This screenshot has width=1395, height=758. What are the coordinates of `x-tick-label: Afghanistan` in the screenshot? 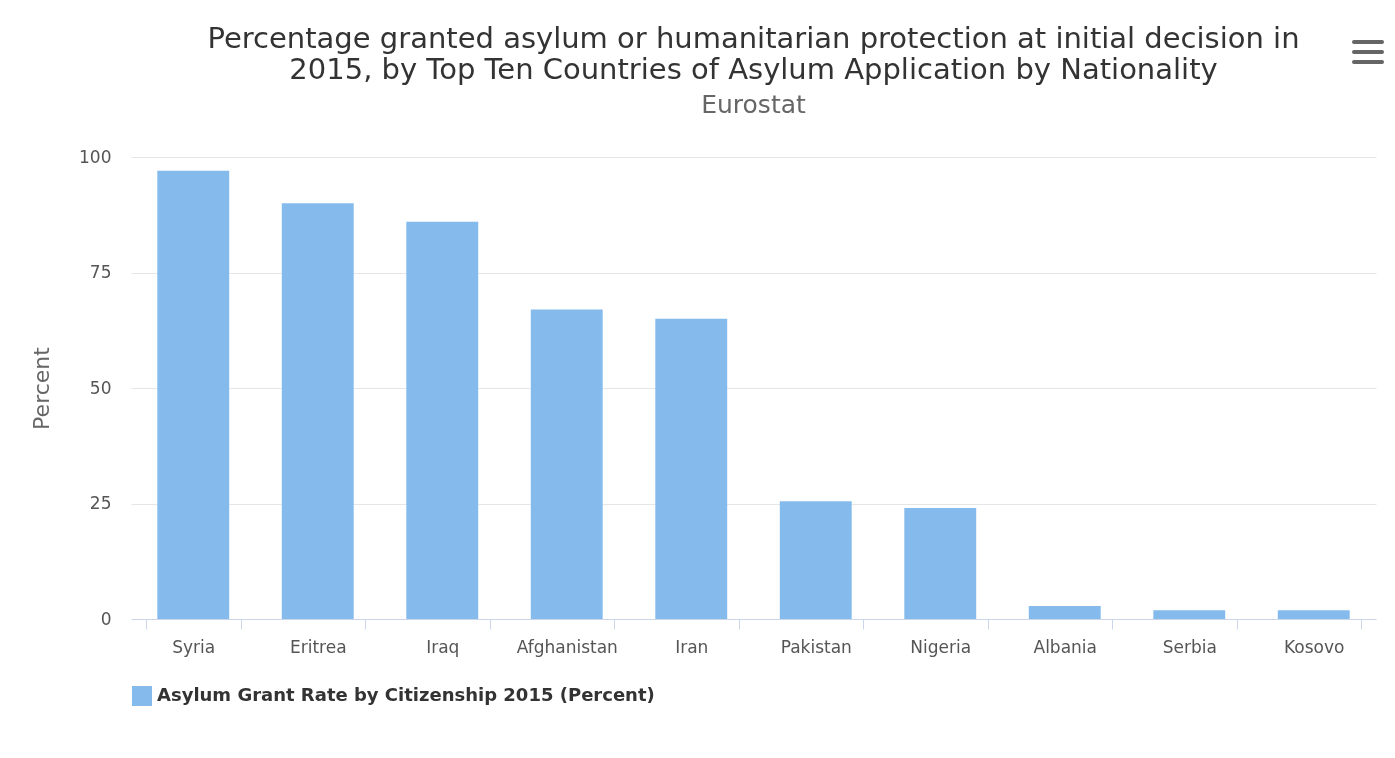 It's located at (567, 646).